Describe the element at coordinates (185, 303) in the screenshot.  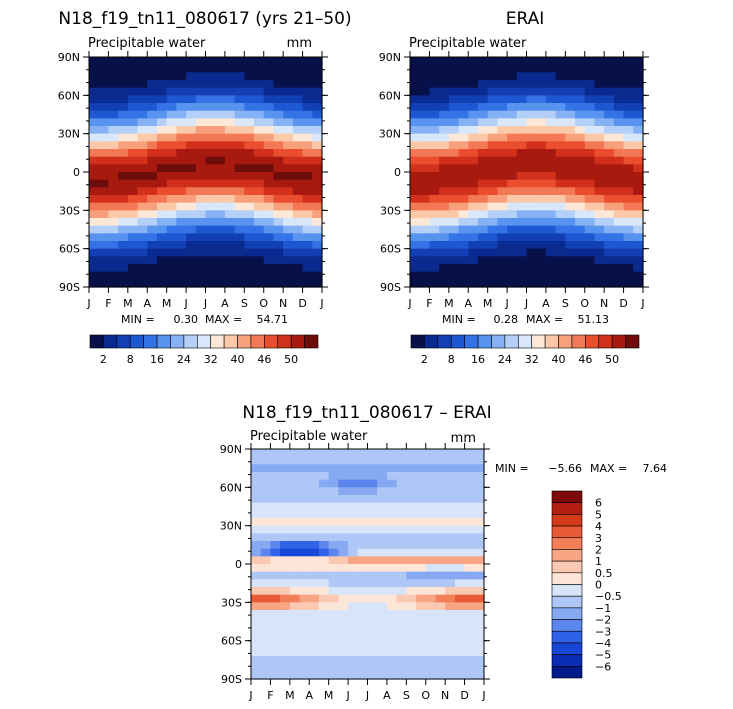
I see `x-tick-label: J` at that location.